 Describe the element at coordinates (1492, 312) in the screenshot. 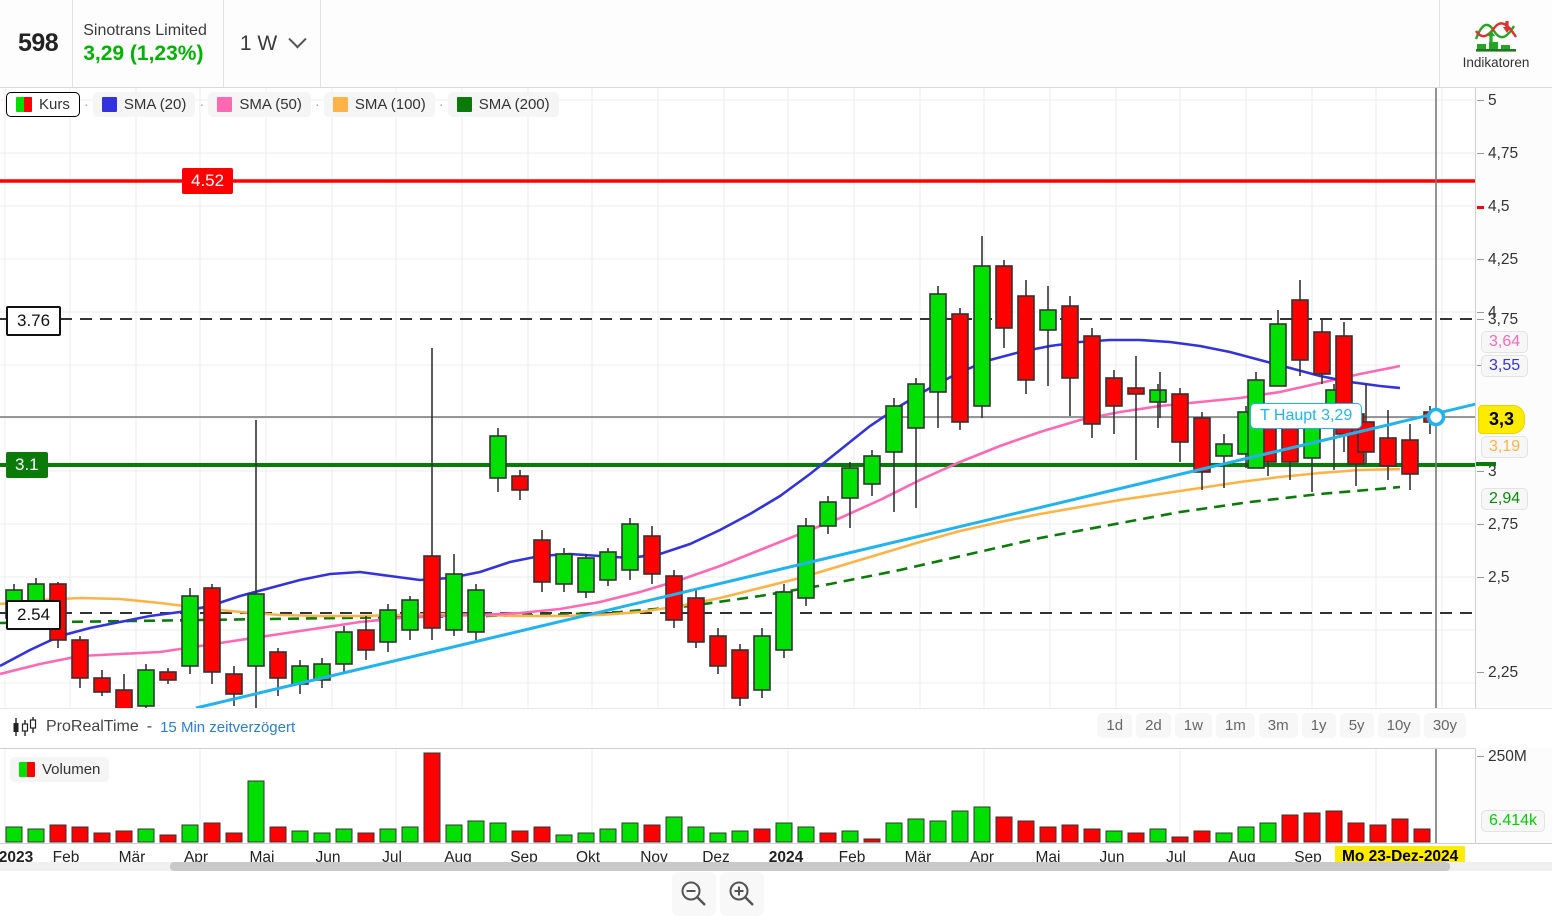

I see `price-tick: 4` at that location.